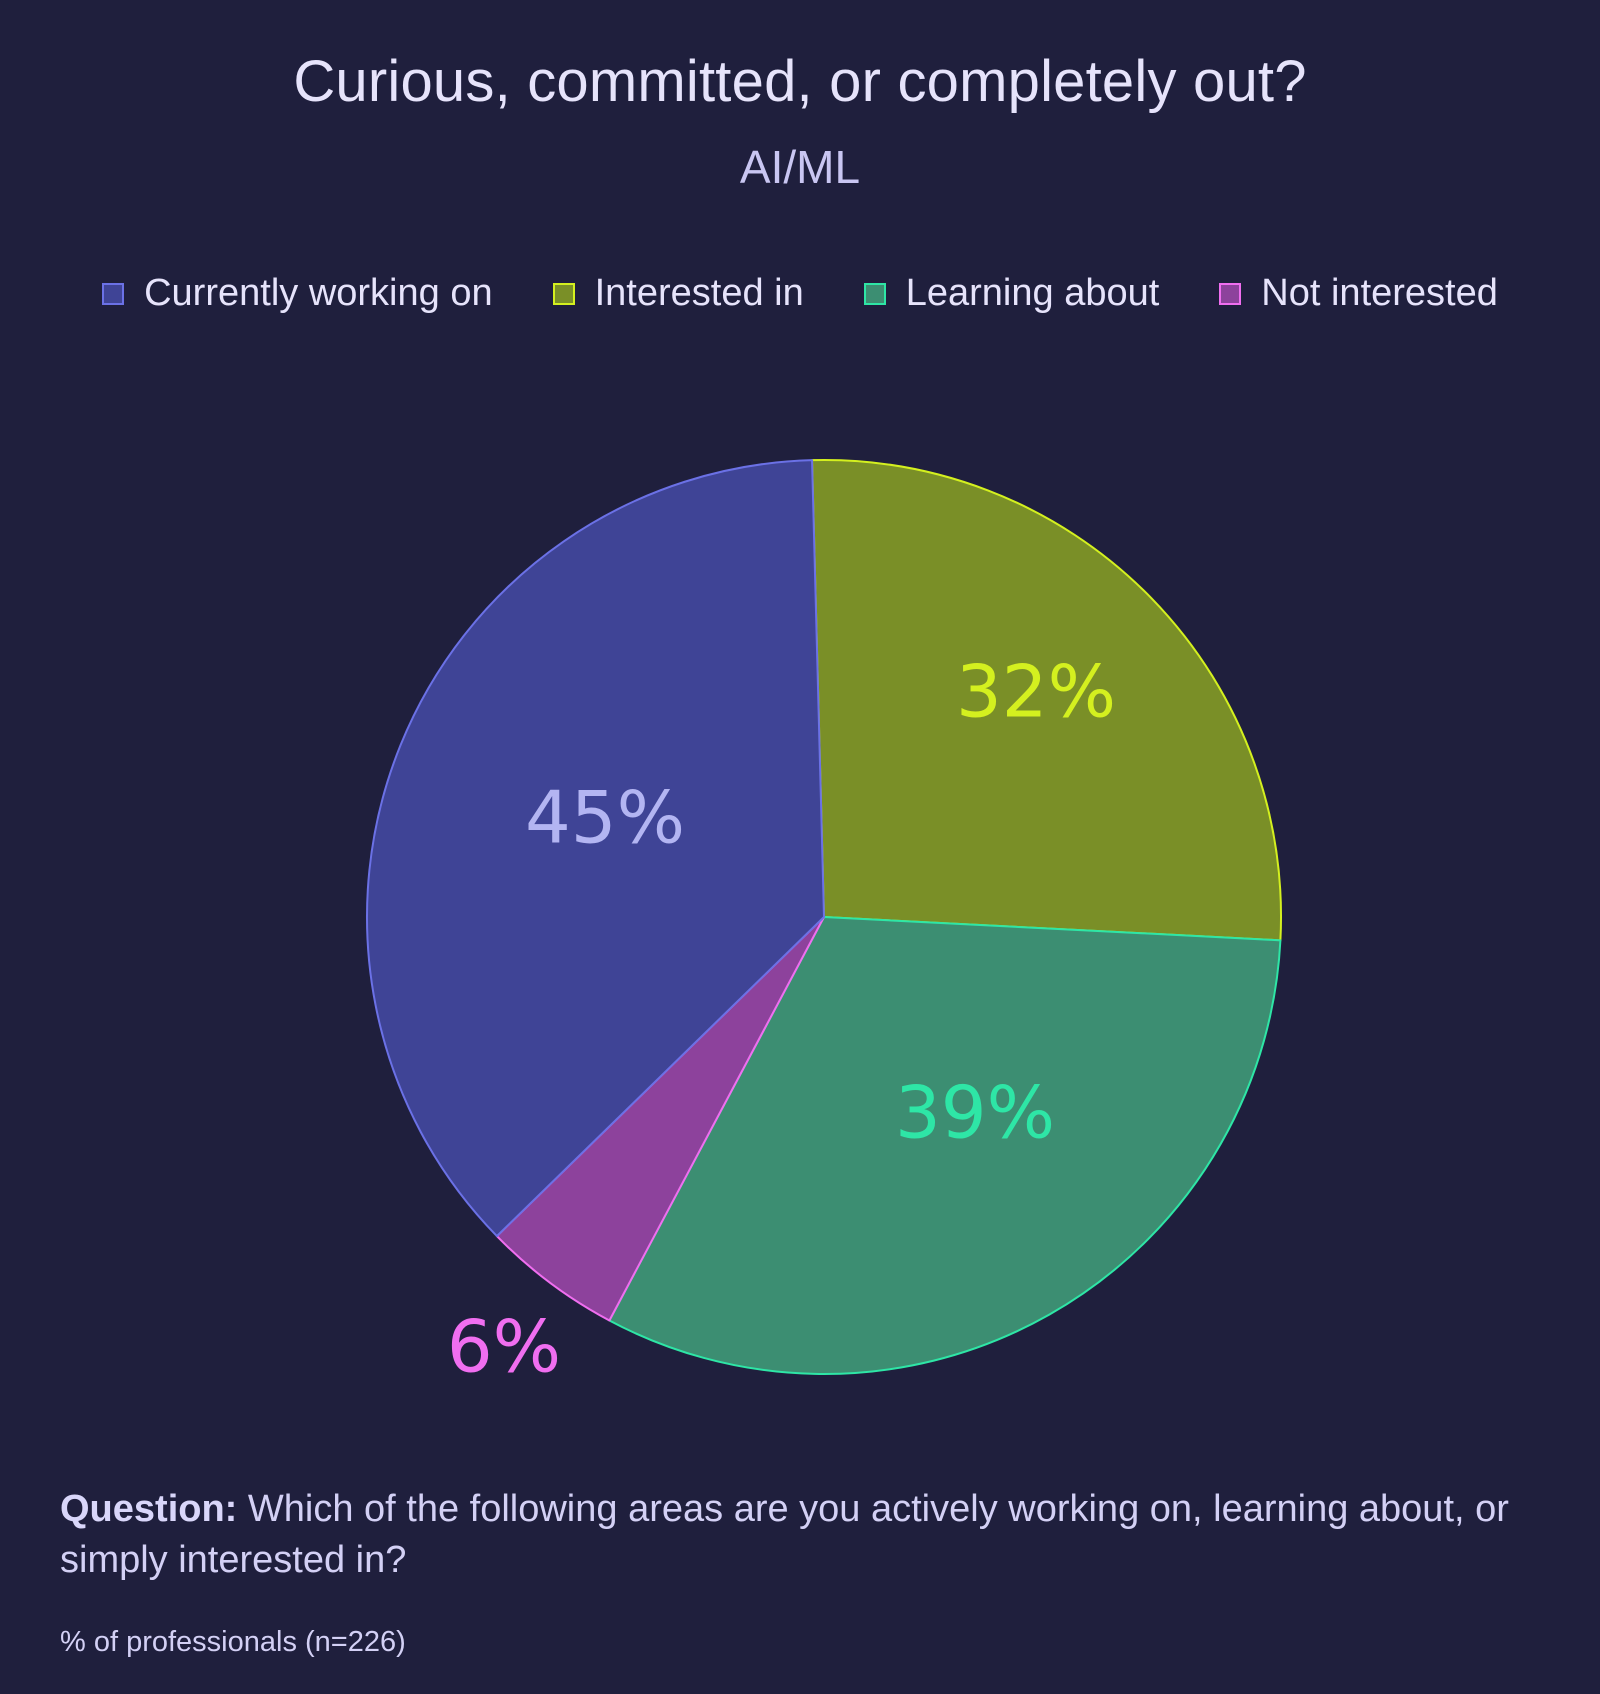 This screenshot has width=1600, height=1694. What do you see at coordinates (975, 1113) in the screenshot?
I see `data-label-learning-about: 39%` at bounding box center [975, 1113].